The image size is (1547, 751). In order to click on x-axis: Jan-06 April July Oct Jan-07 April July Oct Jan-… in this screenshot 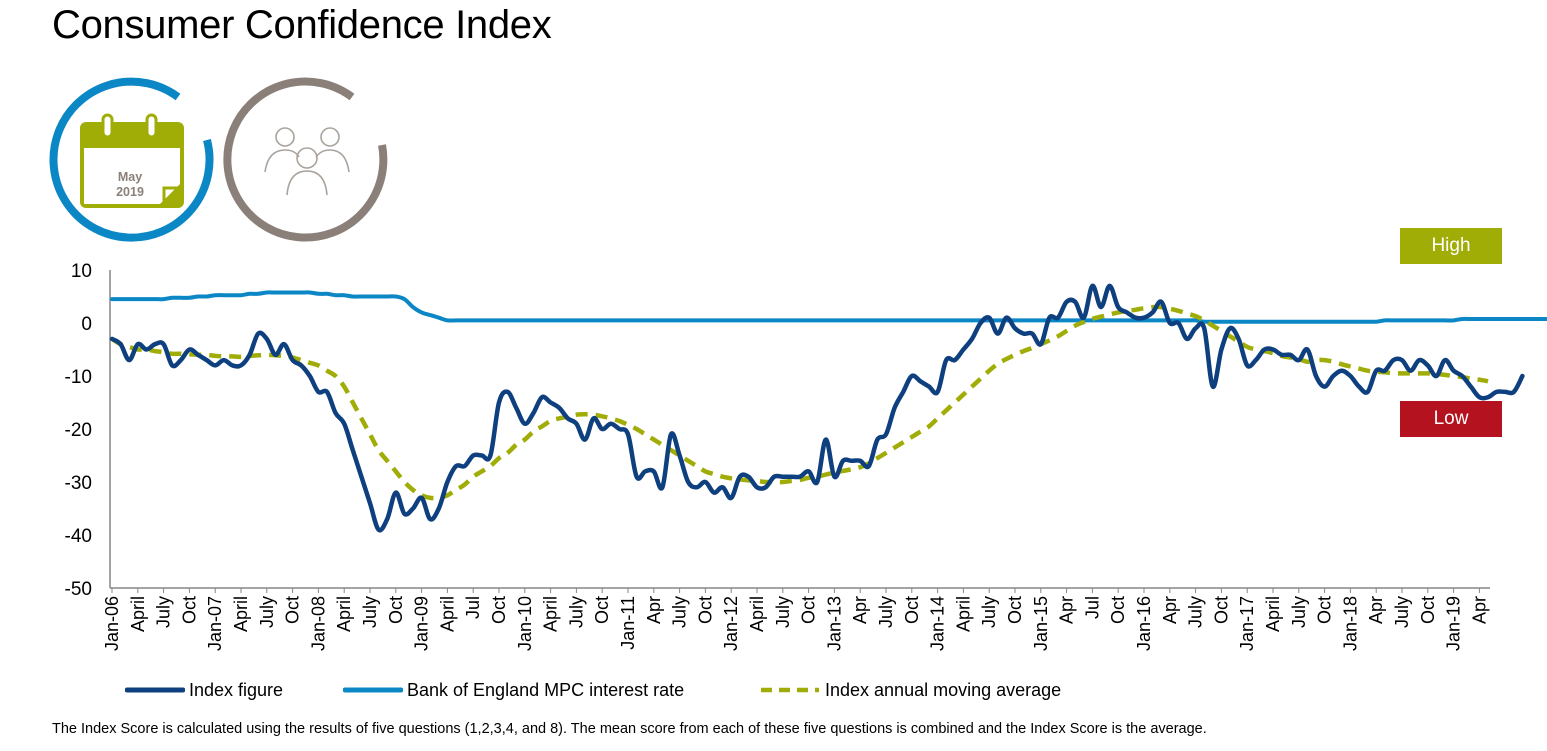, I will do `click(796, 619)`.